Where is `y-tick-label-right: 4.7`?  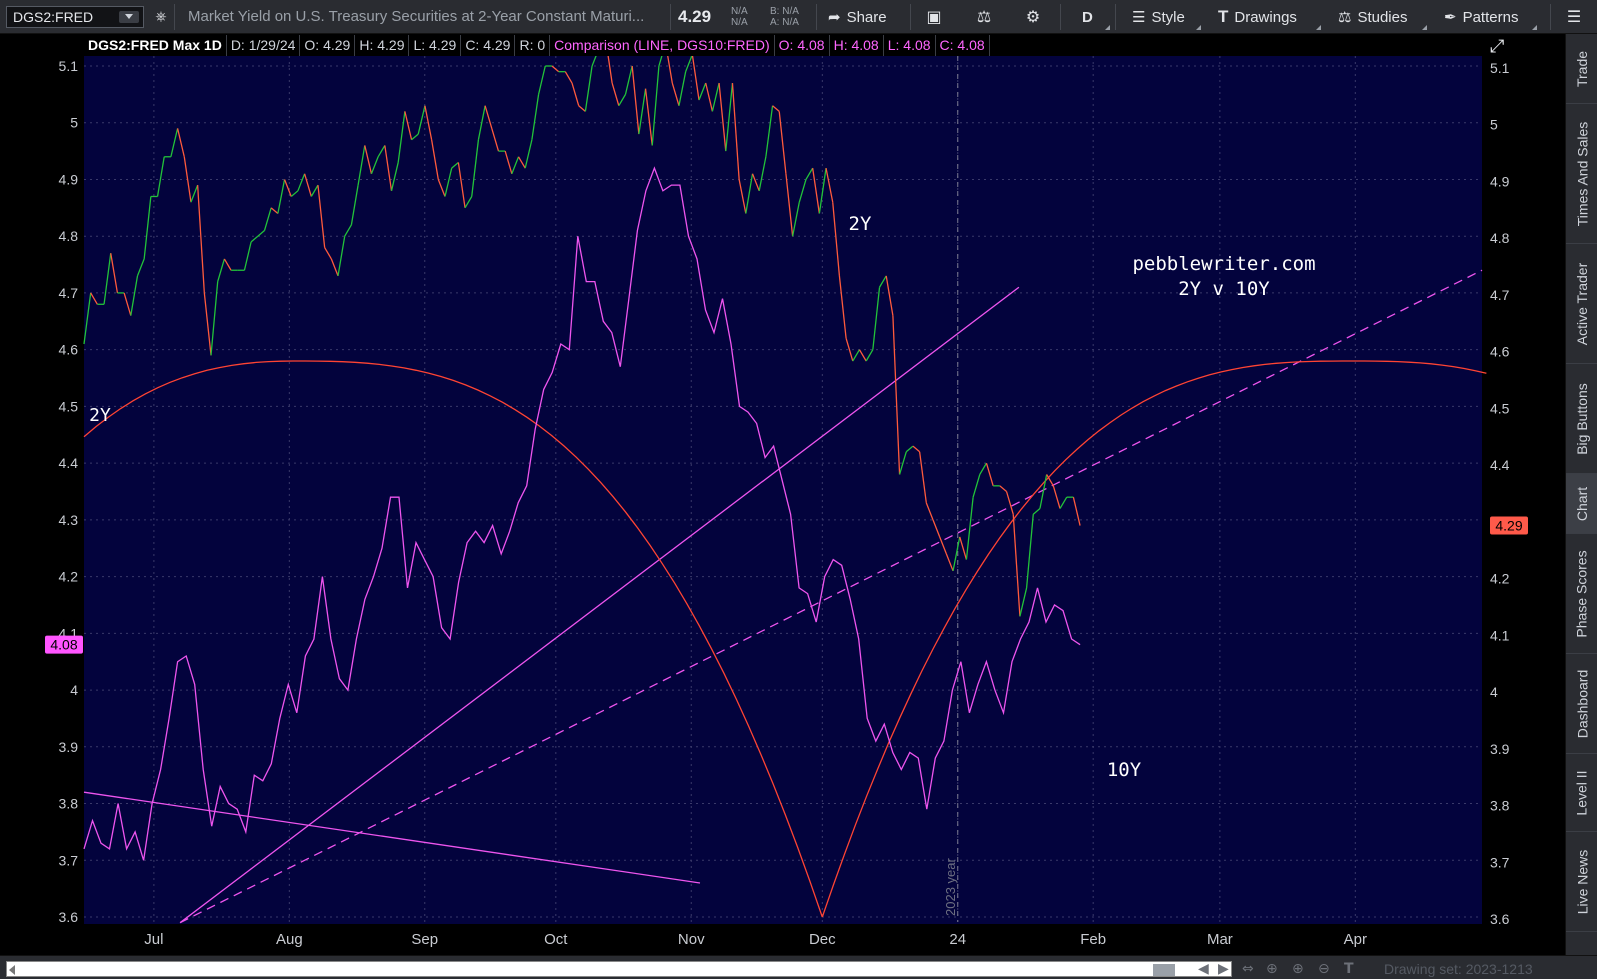
y-tick-label-right: 4.7 is located at coordinates (1500, 295).